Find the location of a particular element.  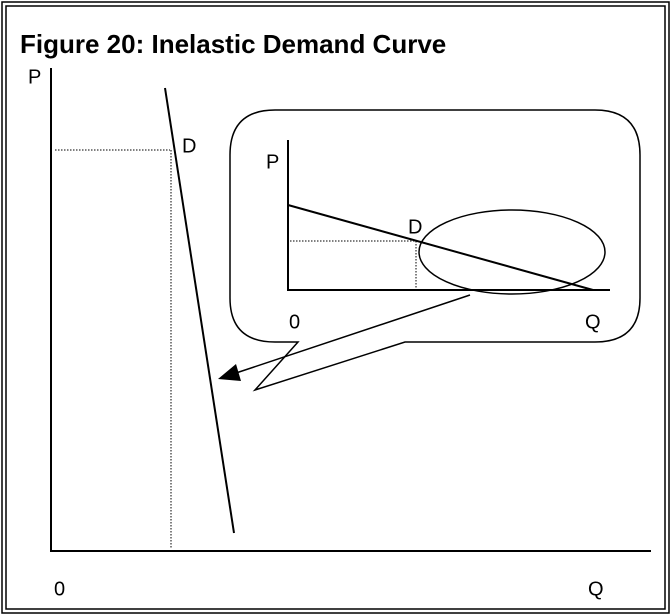

highlight-ellipse is located at coordinates (512, 252).